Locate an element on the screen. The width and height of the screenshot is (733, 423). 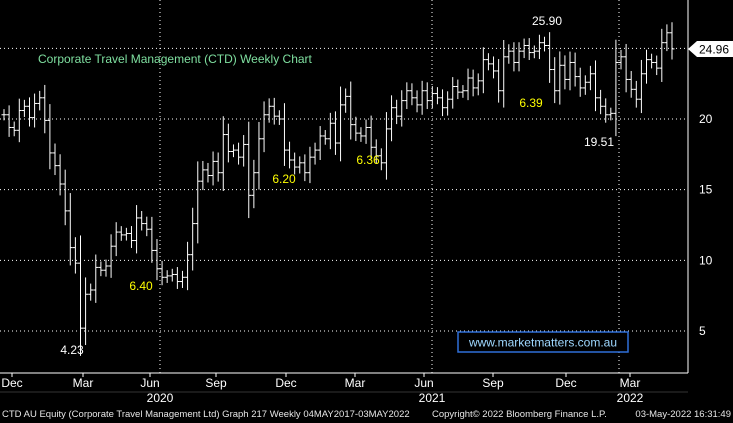
x-year-label: 2020 is located at coordinates (160, 398).